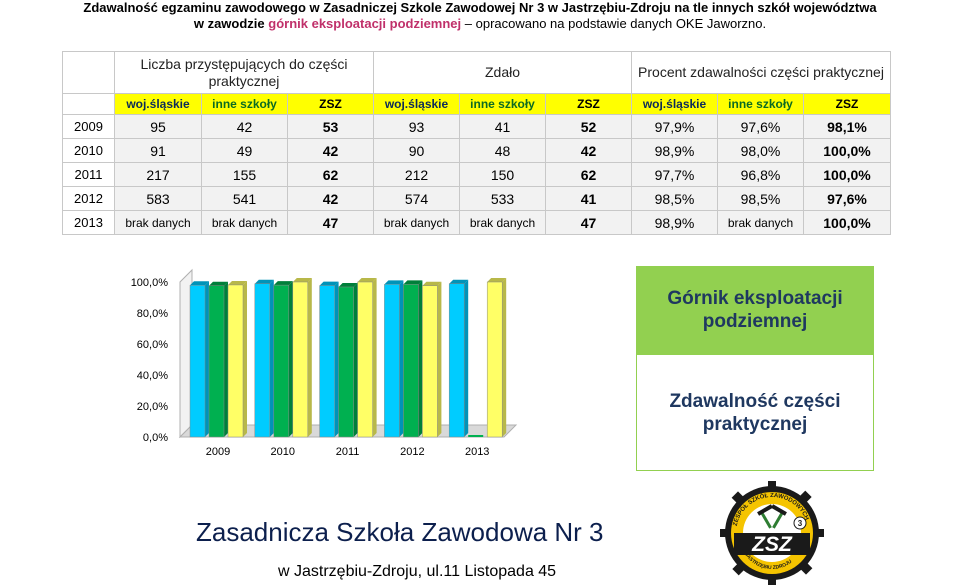 This screenshot has width=960, height=585. I want to click on title-line-2-accent: górnik eksploatacji podziemnej, so click(365, 23).